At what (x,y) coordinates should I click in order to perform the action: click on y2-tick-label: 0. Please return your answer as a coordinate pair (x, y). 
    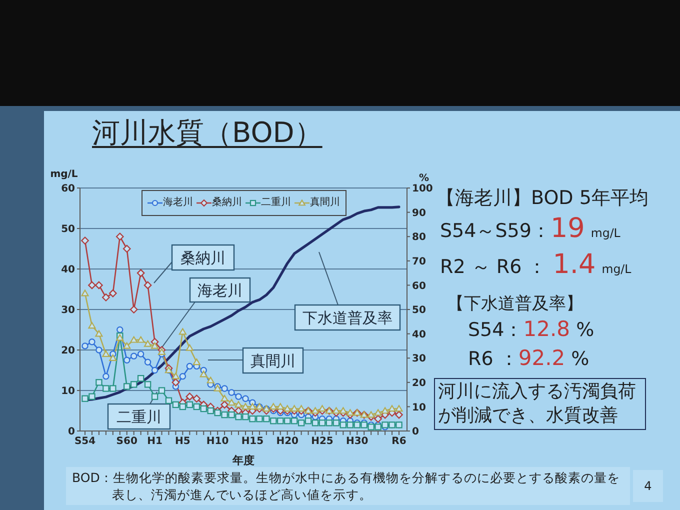
    Looking at the image, I should click on (415, 432).